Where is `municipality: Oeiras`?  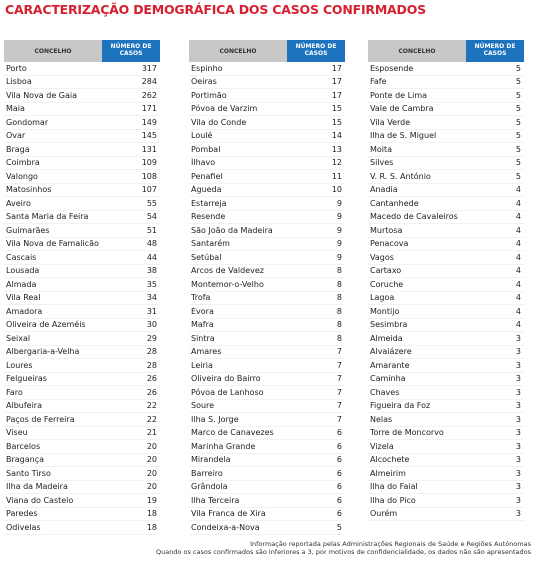
municipality: Oeiras is located at coordinates (204, 82).